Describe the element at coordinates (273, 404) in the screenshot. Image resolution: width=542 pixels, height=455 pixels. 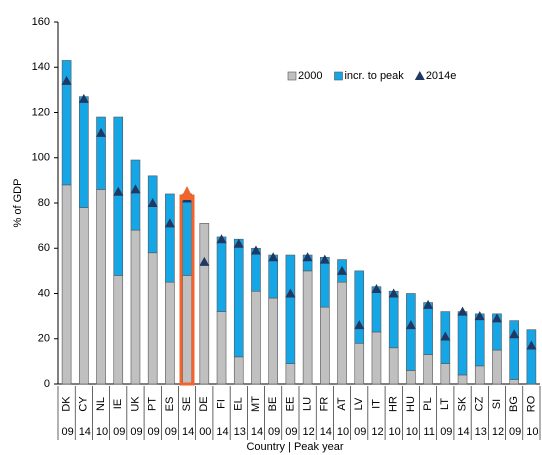
I see `x-tick-label: BE` at that location.